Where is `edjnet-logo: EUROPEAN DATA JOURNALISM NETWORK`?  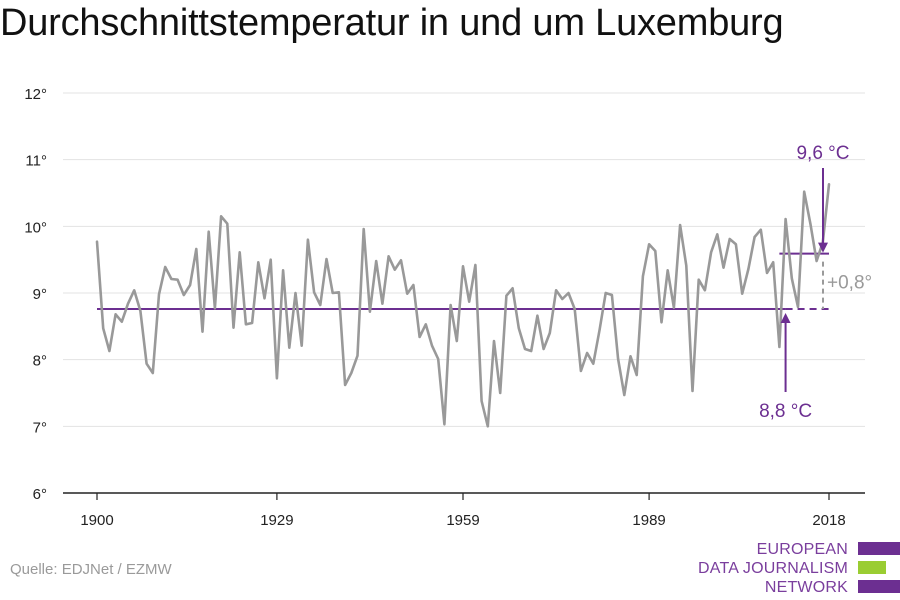 edjnet-logo: EUROPEAN DATA JOURNALISM NETWORK is located at coordinates (799, 569).